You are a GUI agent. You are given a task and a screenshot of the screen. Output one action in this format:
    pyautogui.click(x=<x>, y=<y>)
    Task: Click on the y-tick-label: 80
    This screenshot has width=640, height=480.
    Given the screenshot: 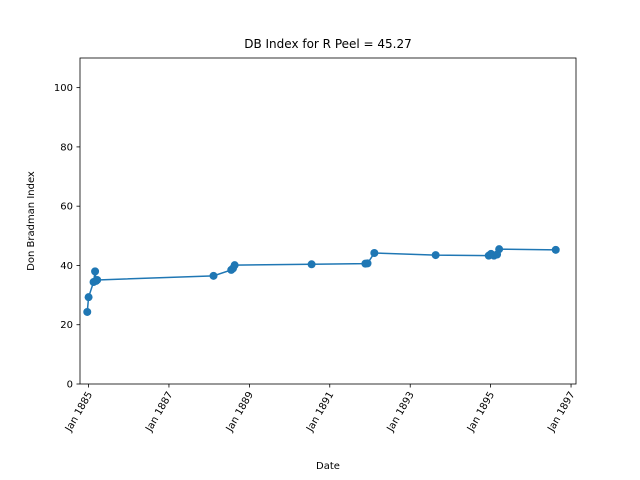 What is the action you would take?
    pyautogui.click(x=66, y=147)
    